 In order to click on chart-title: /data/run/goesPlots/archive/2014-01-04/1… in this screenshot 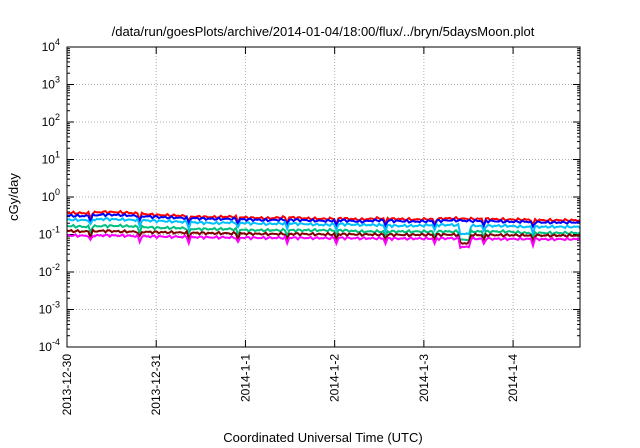, I will do `click(323, 31)`.